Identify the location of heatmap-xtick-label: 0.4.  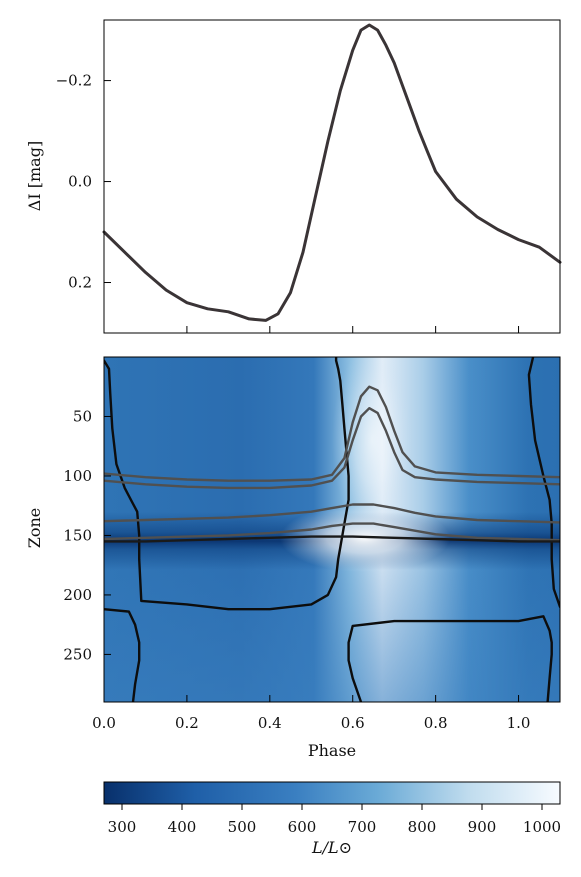
(270, 723).